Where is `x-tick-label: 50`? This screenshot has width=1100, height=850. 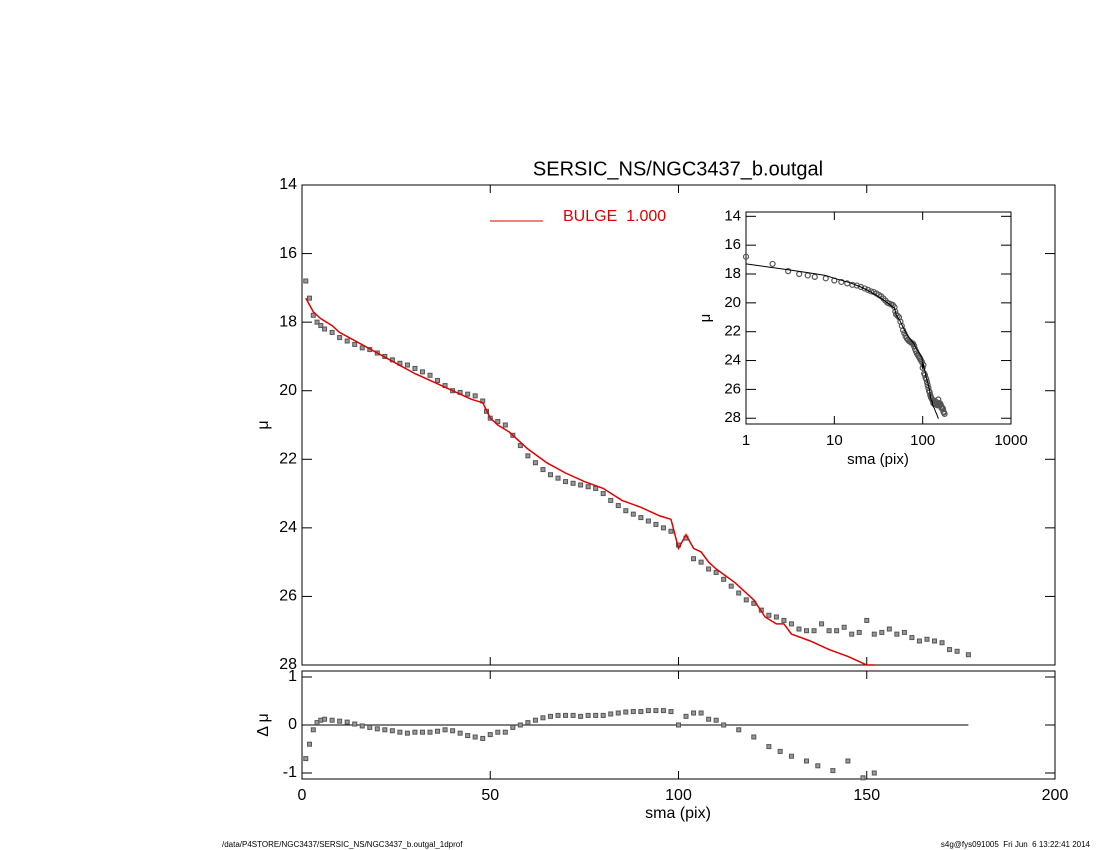 x-tick-label: 50 is located at coordinates (490, 795).